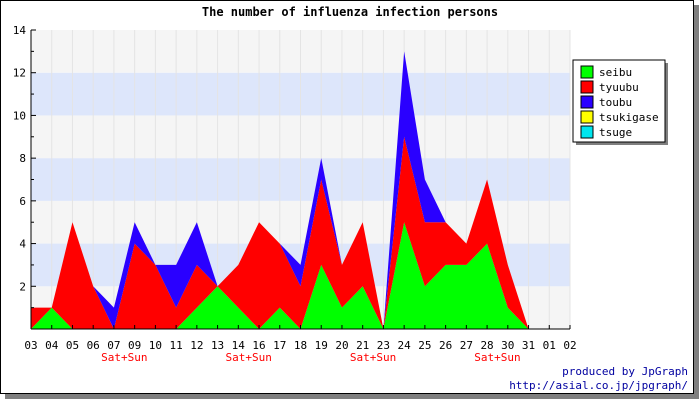 The width and height of the screenshot is (700, 400). What do you see at coordinates (445, 345) in the screenshot?
I see `x-tick-label: 26` at bounding box center [445, 345].